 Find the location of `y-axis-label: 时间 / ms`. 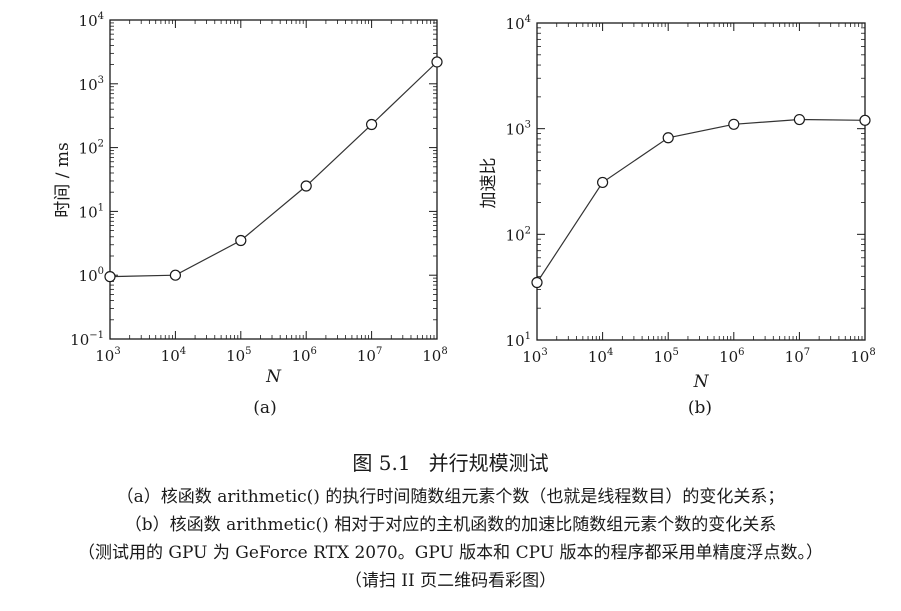

y-axis-label: 时间 / ms is located at coordinates (63, 179).